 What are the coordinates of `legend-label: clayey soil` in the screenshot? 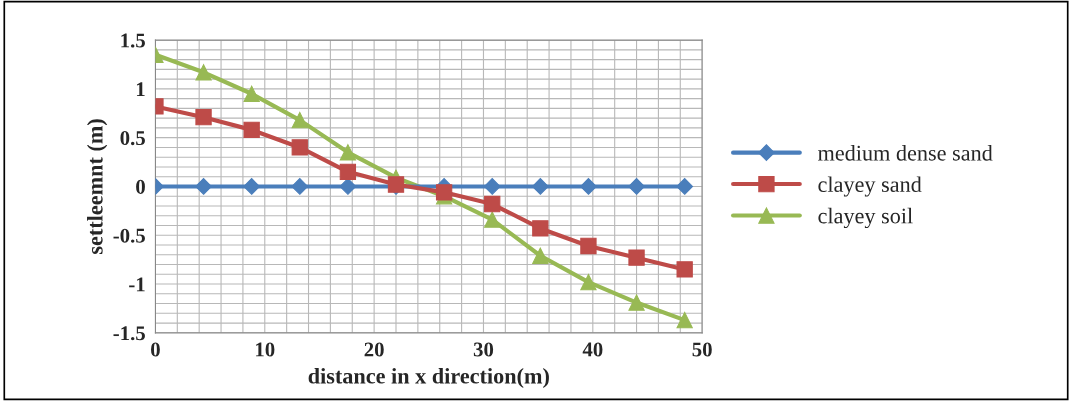 It's located at (865, 218).